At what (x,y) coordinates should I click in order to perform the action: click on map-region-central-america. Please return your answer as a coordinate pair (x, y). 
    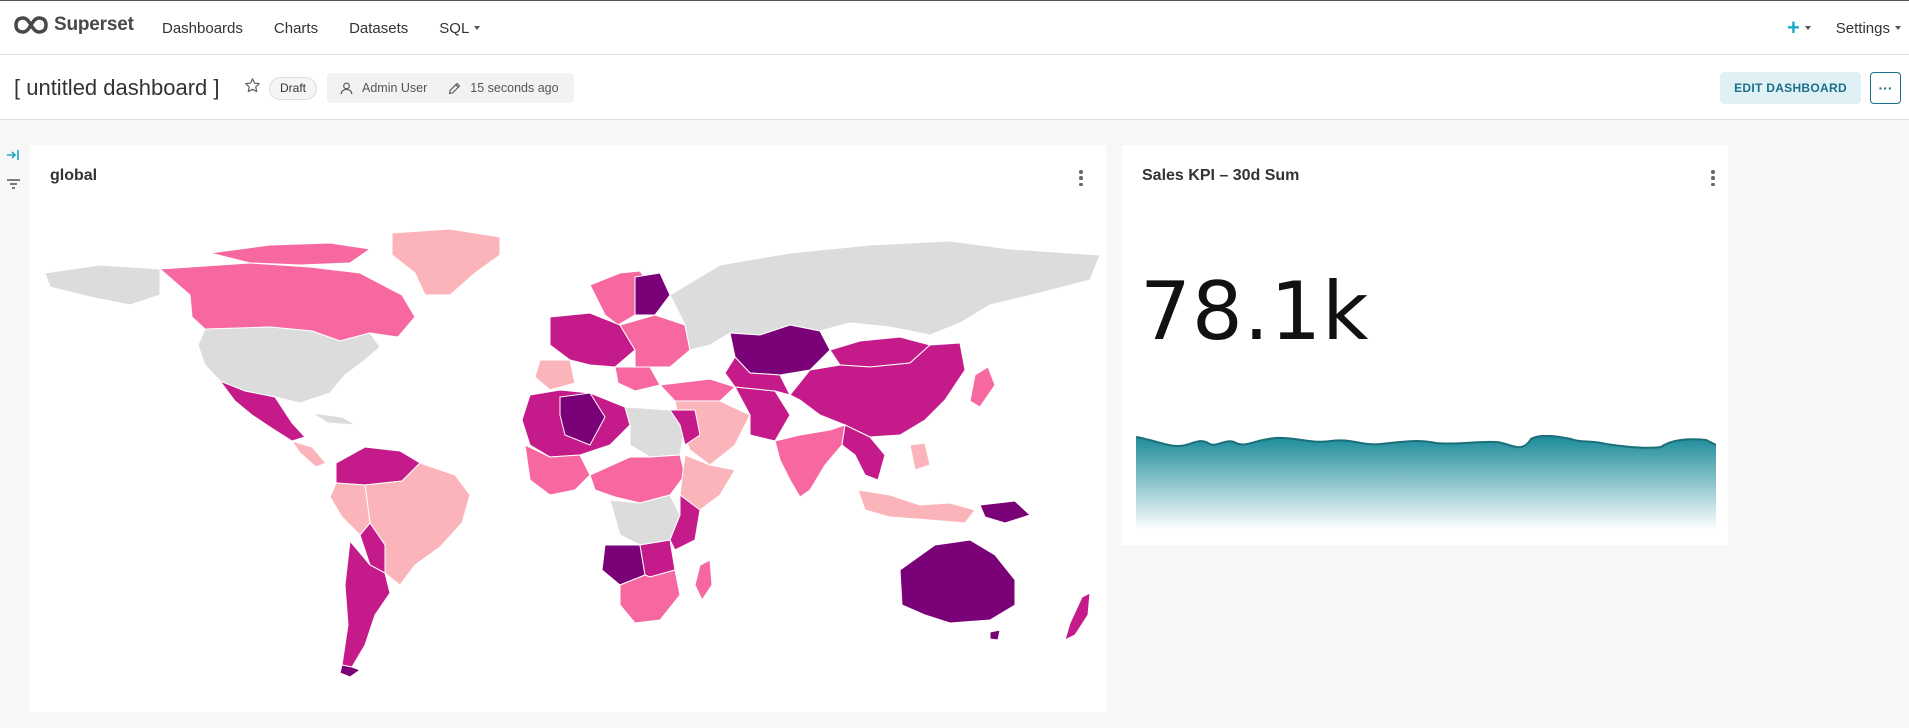
    Looking at the image, I should click on (308, 454).